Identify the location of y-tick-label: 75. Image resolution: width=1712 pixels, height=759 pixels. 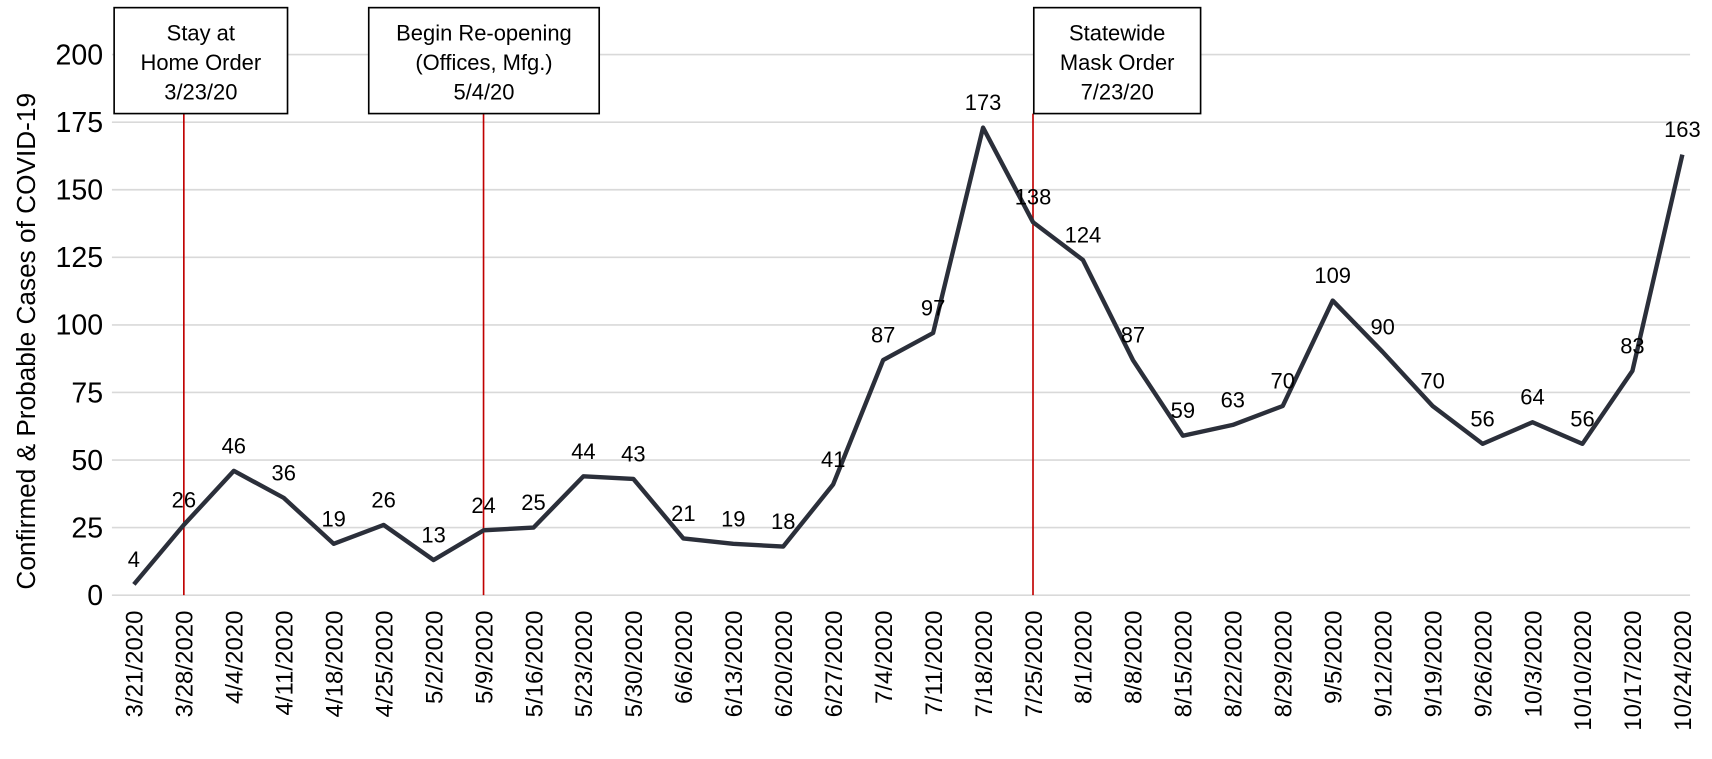
(87, 393).